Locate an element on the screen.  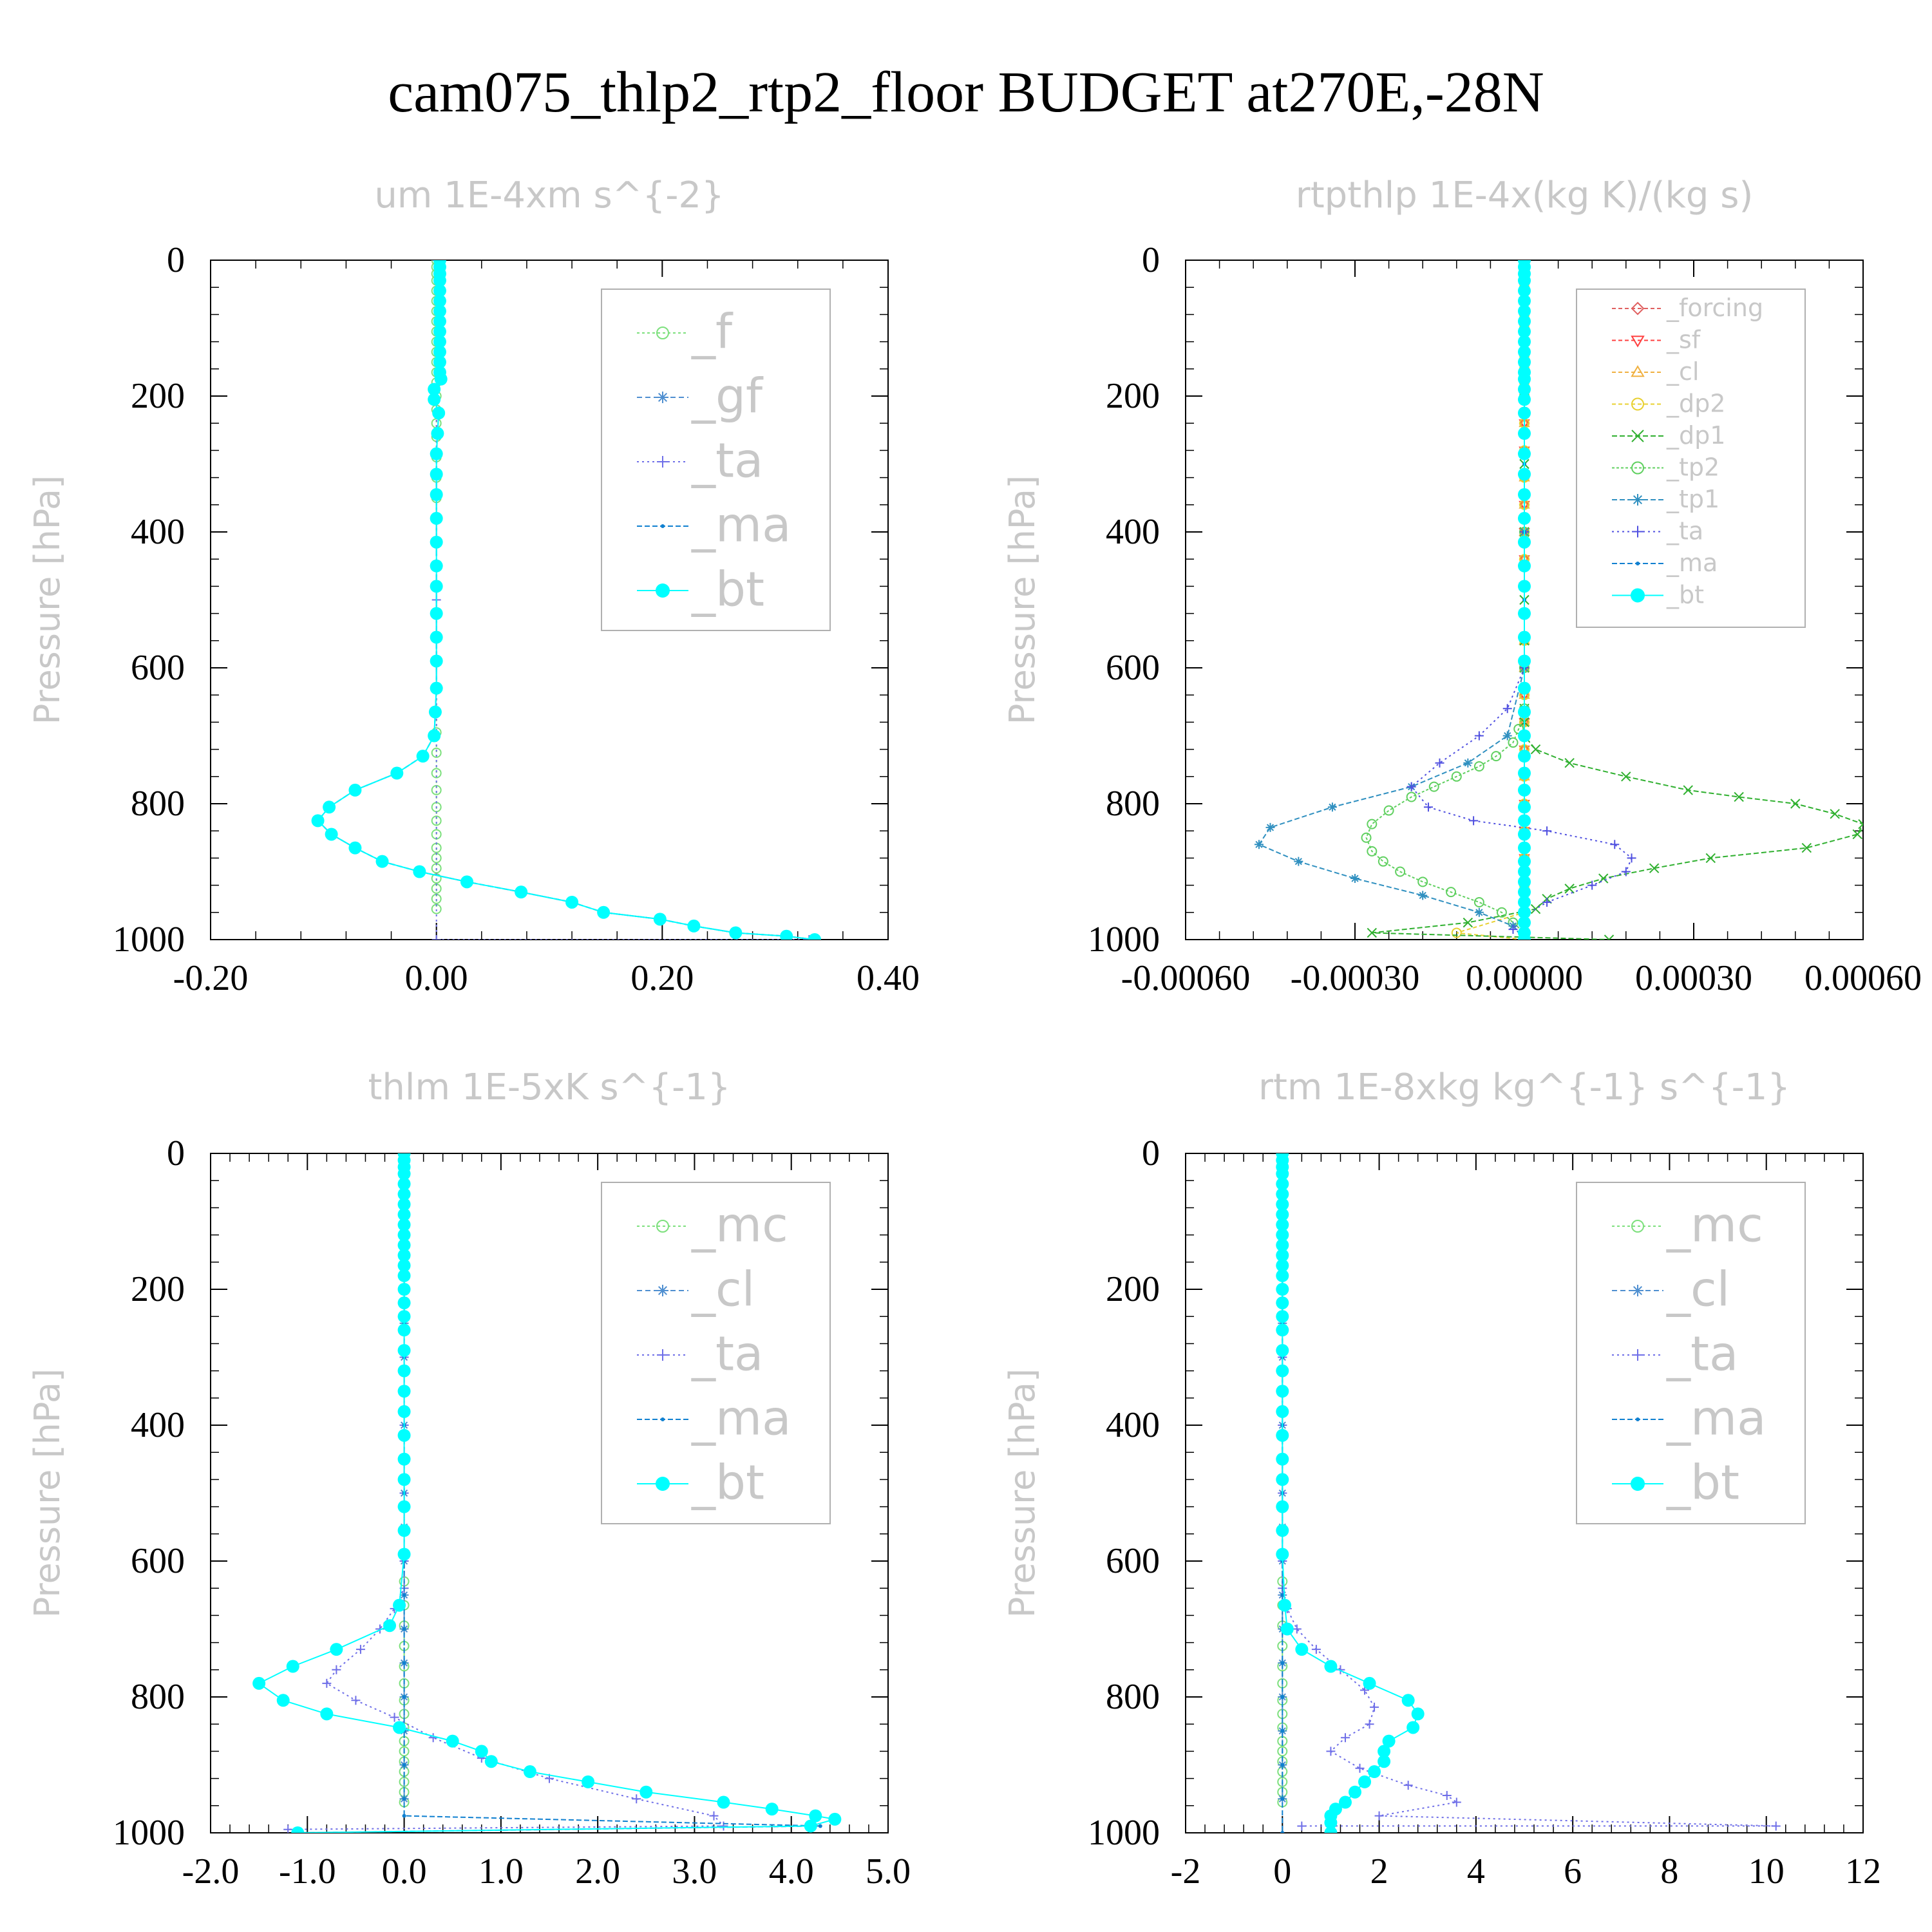
x-tick-label: 1.0 is located at coordinates (501, 1871).